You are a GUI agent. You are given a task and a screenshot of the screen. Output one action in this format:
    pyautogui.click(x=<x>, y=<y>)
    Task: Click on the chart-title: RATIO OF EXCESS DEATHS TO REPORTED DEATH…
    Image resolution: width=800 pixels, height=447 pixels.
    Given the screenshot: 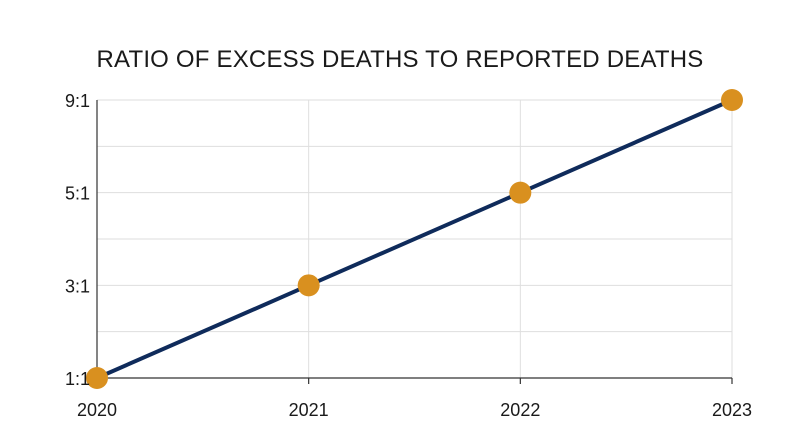 What is the action you would take?
    pyautogui.click(x=400, y=59)
    